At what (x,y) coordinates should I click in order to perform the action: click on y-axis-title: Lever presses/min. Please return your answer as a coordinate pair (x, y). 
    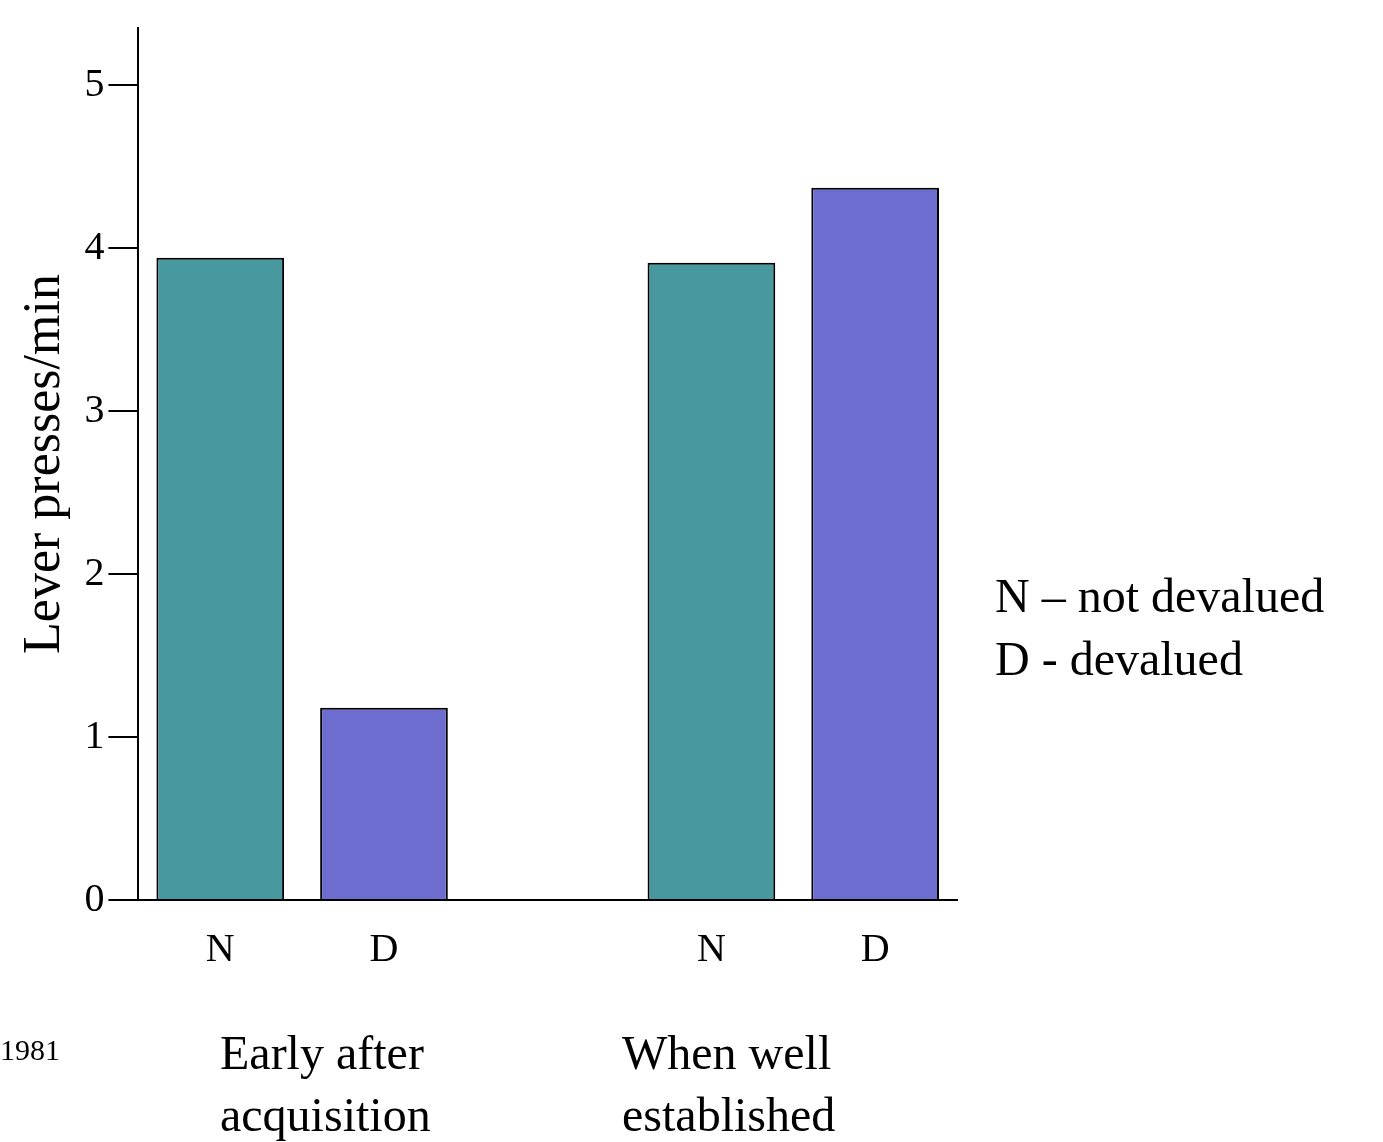
    Looking at the image, I should click on (41, 464).